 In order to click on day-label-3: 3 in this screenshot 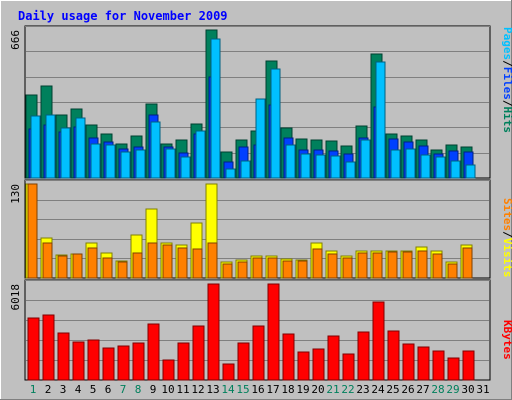, I will do `click(63, 389)`.